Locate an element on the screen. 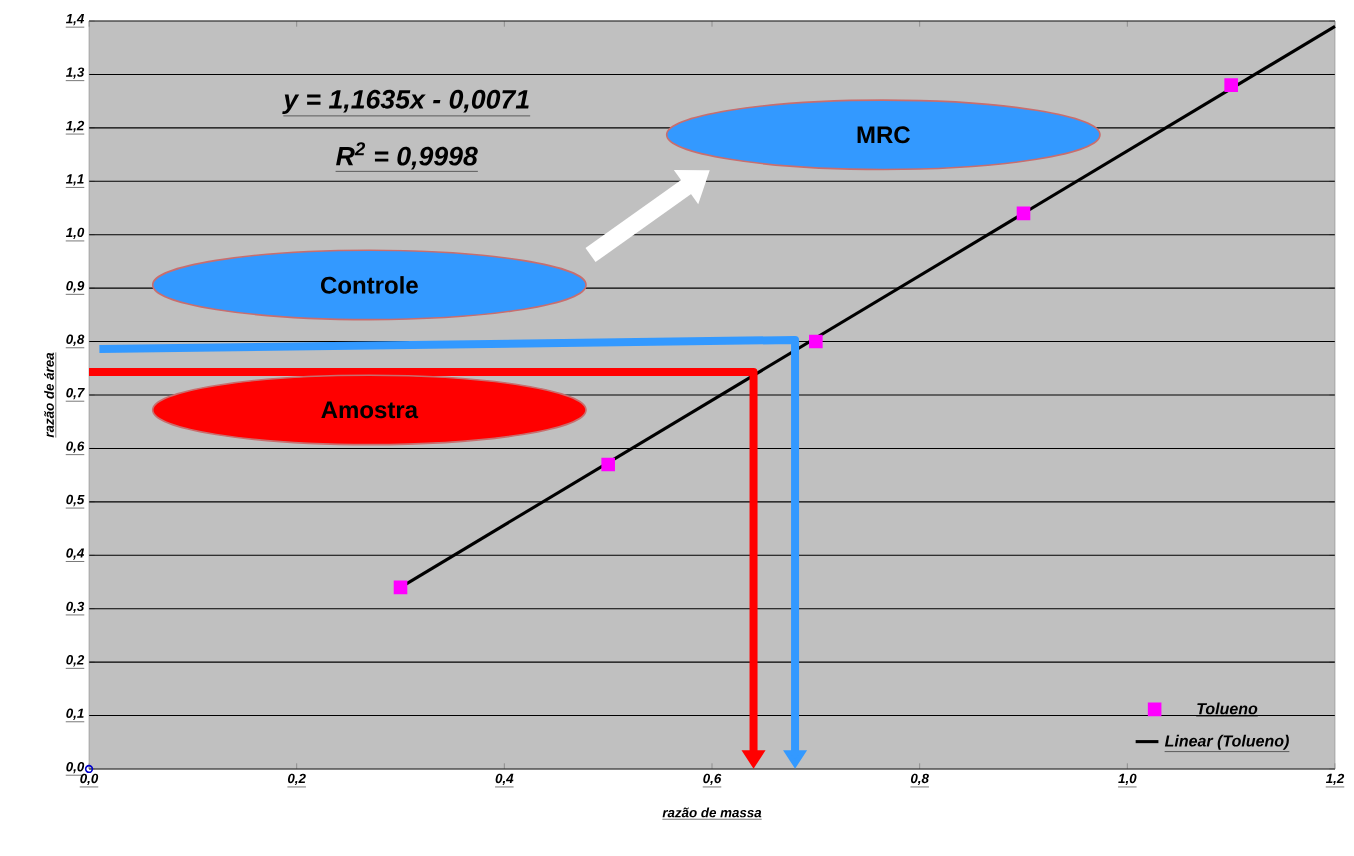 The image size is (1354, 856). x-tick-label: 0,0 is located at coordinates (89, 779).